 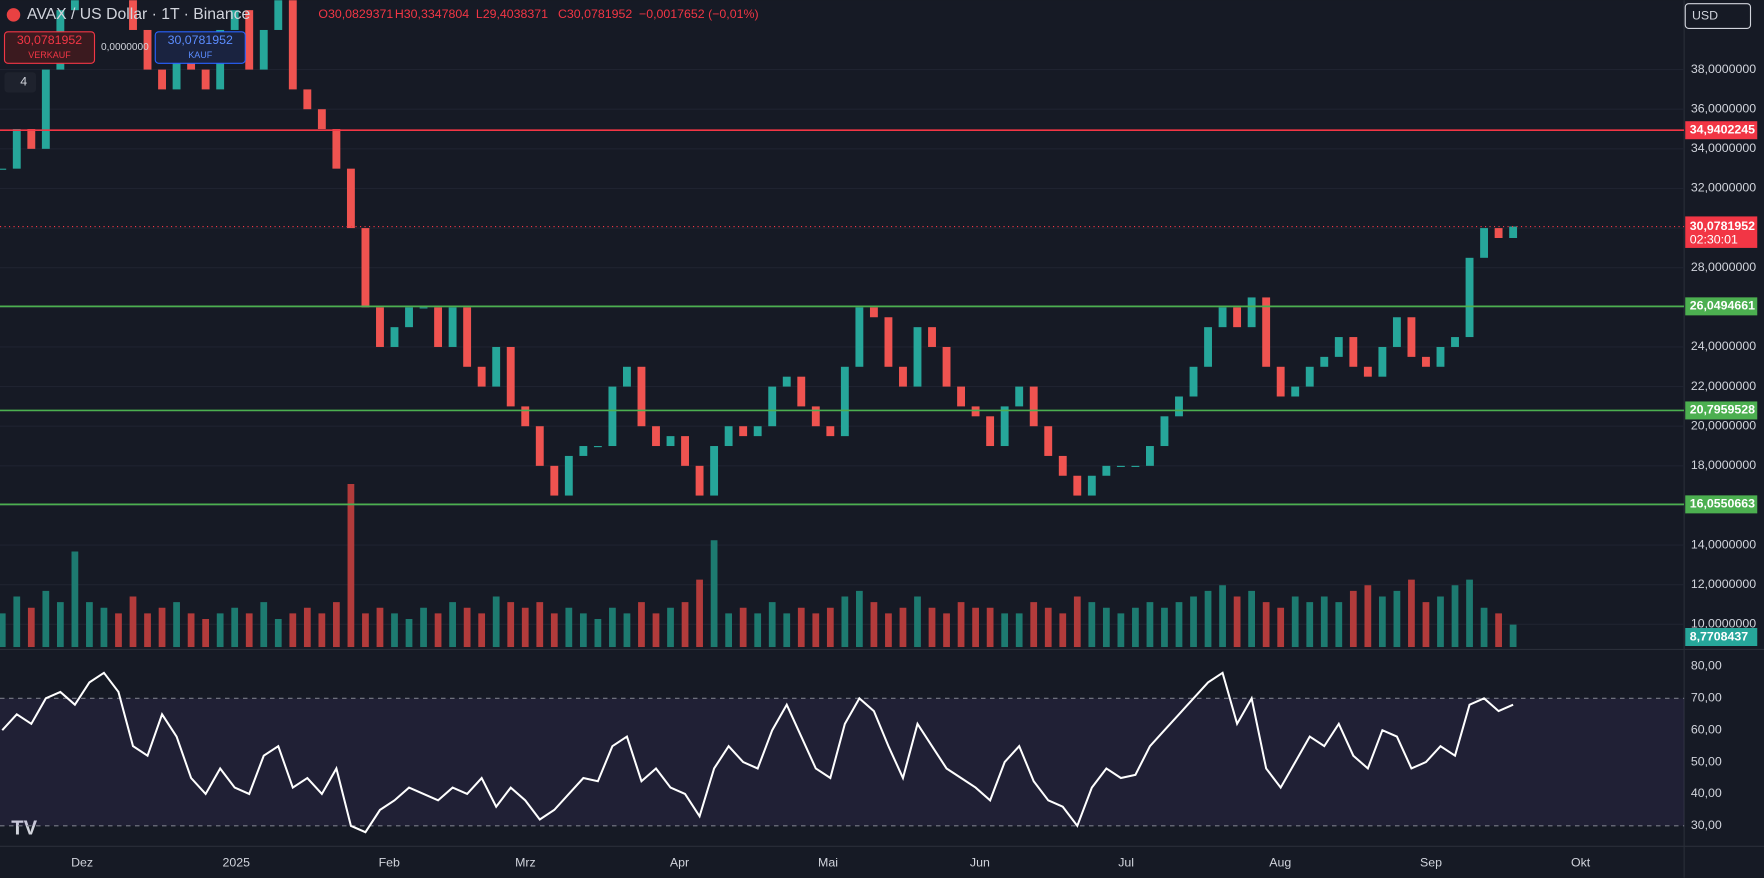 What do you see at coordinates (1719, 636) in the screenshot?
I see `volume-label: 8,7708437` at bounding box center [1719, 636].